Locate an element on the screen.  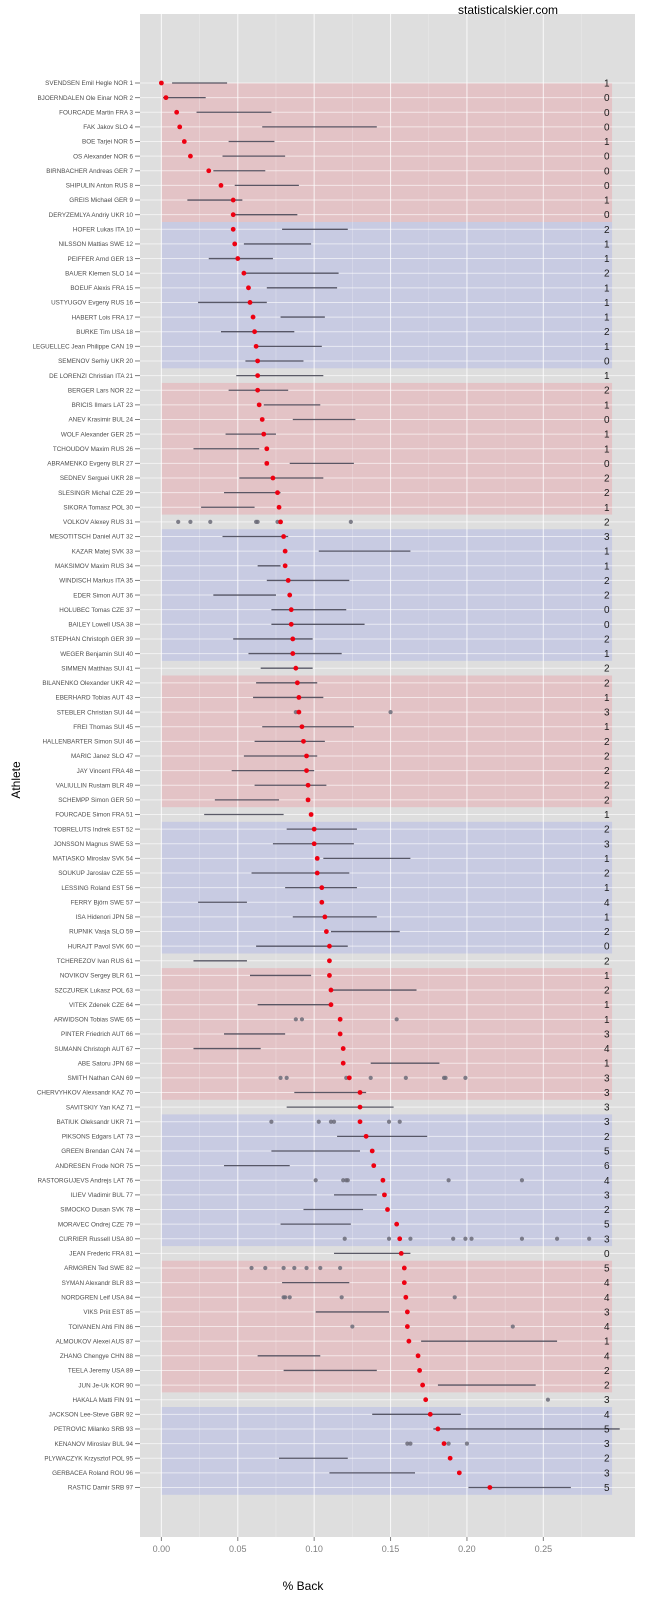
athlete-label: JACKSON Lee-Steve GBR 92 is located at coordinates (91, 1415).